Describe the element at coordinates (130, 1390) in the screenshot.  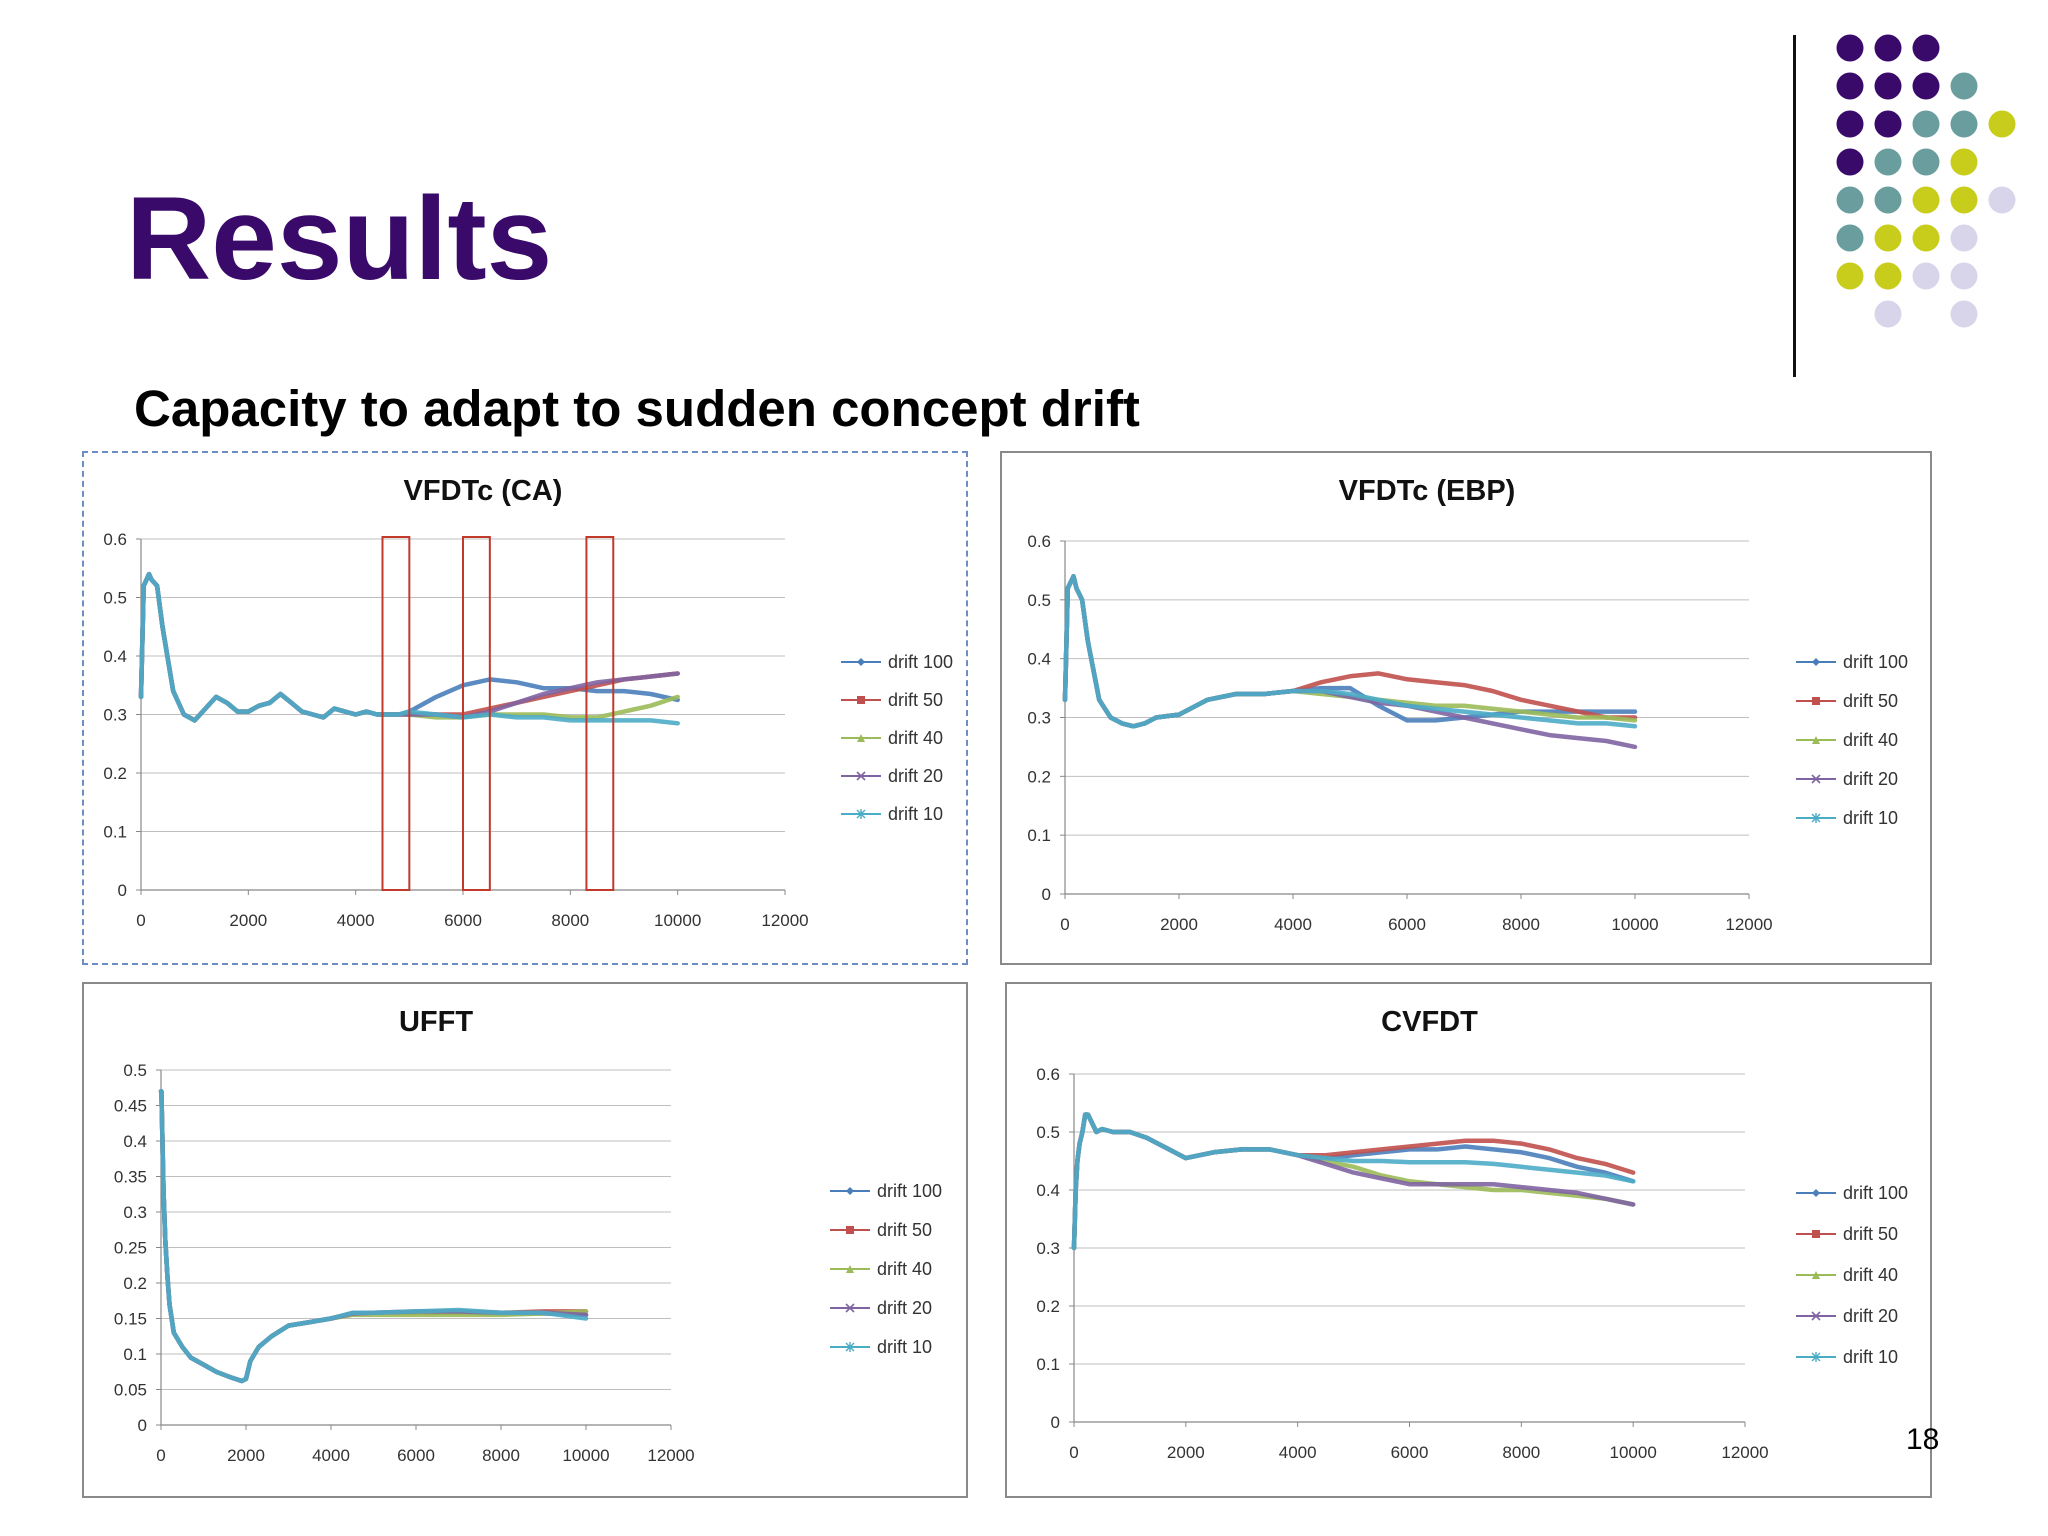
I see `y-tick-label: 0.05` at that location.